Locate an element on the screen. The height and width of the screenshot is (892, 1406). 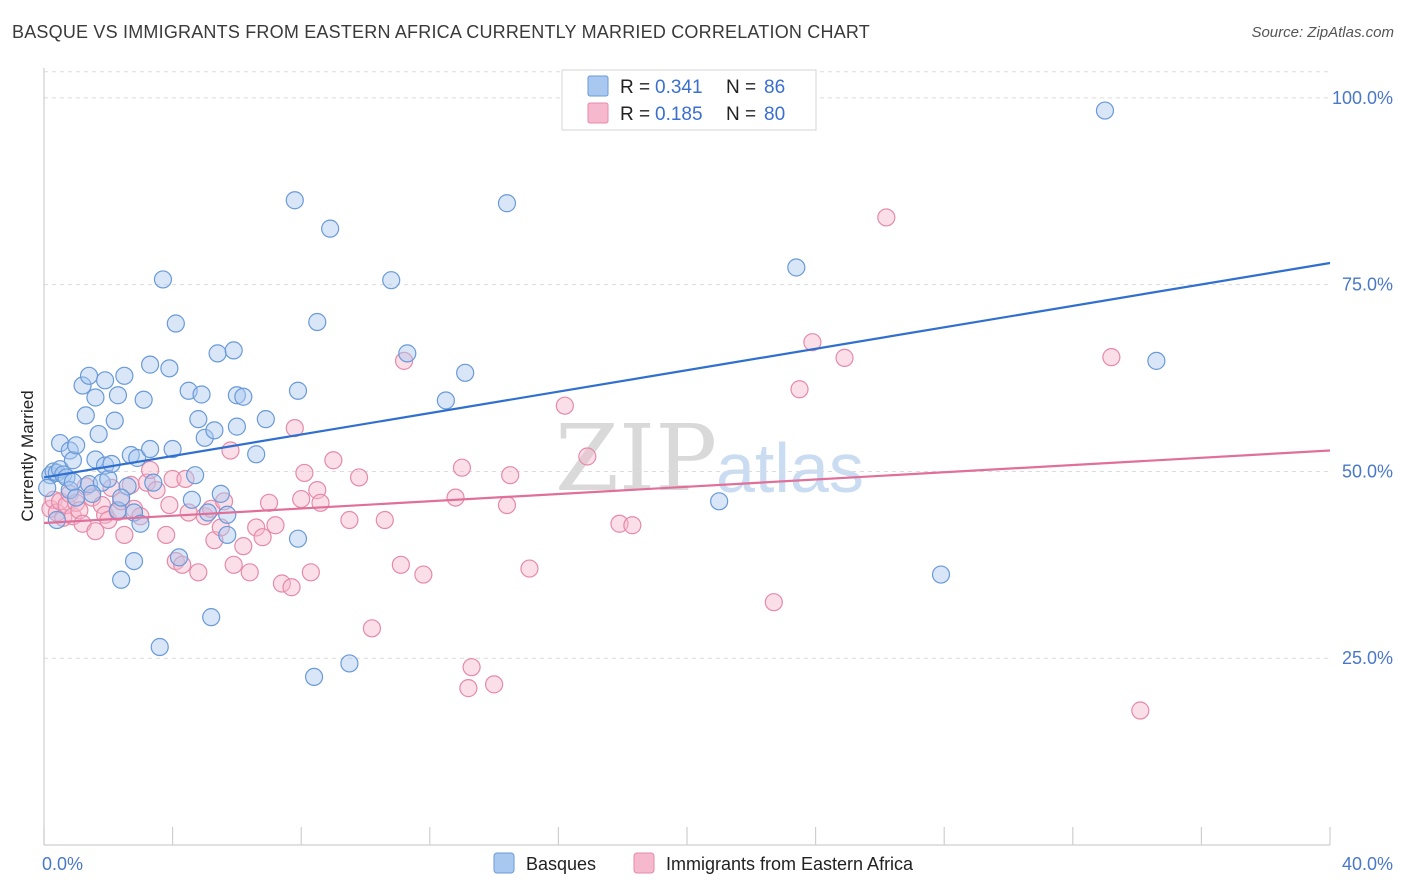
bottom-legend-swatch-basques is located at coordinates (504, 863).